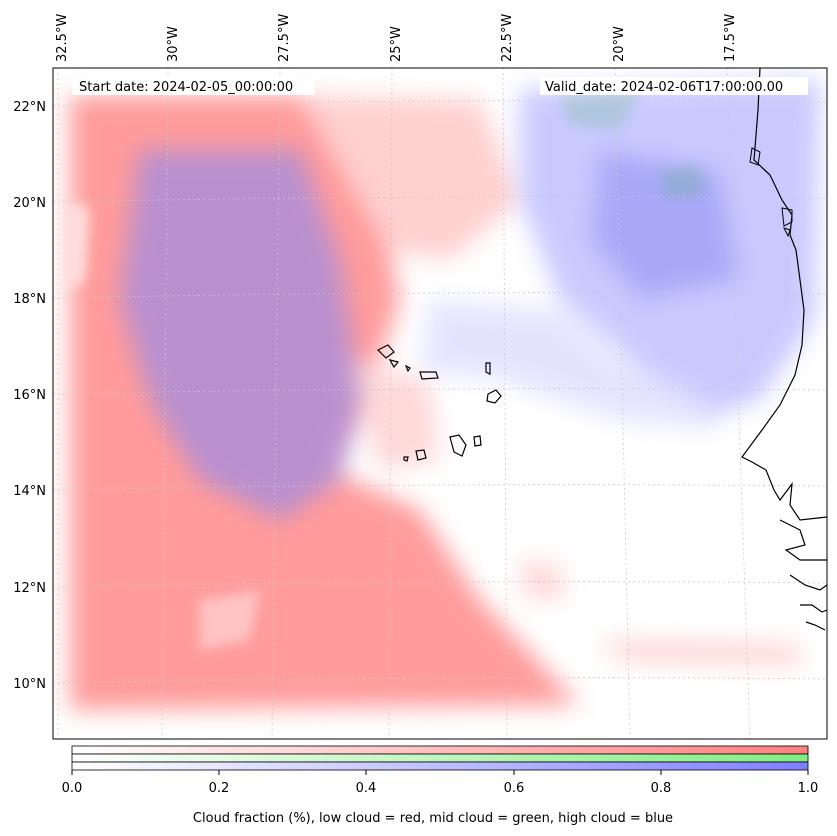 The height and width of the screenshot is (836, 837). I want to click on lat-tick-label: 18°N, so click(29, 299).